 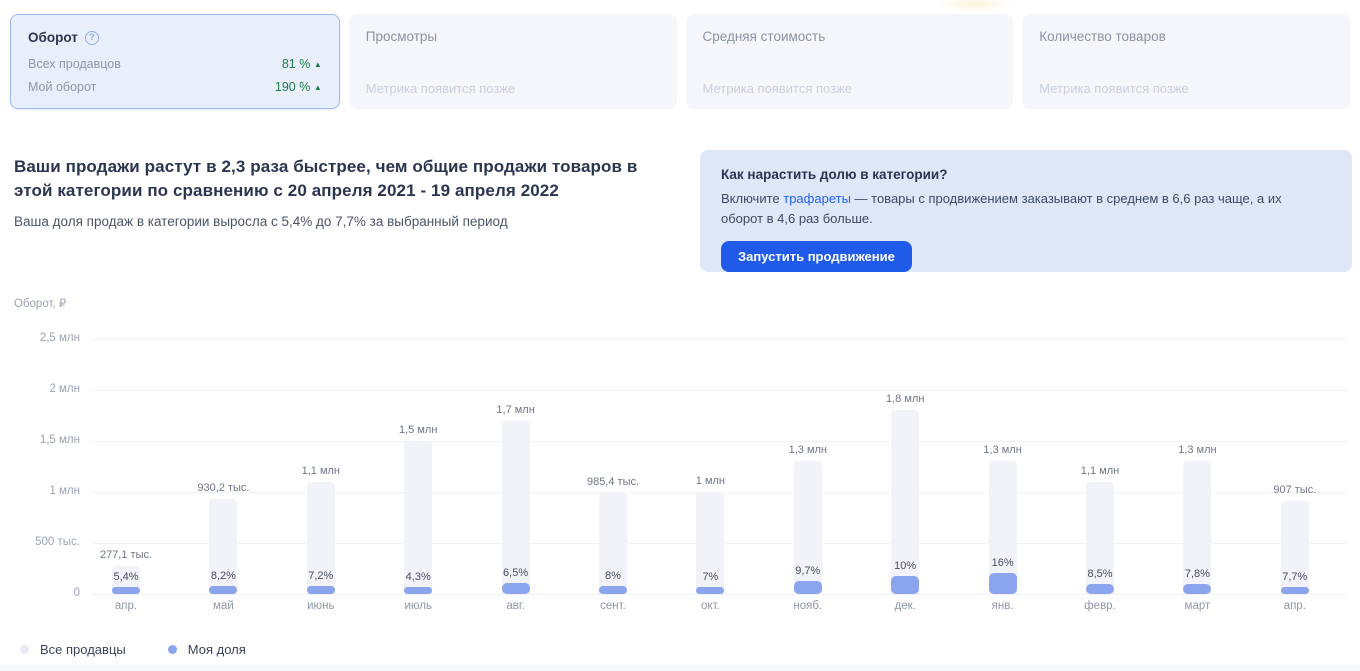 I want to click on y-axis-tick-label: 2 млн, so click(x=64, y=389).